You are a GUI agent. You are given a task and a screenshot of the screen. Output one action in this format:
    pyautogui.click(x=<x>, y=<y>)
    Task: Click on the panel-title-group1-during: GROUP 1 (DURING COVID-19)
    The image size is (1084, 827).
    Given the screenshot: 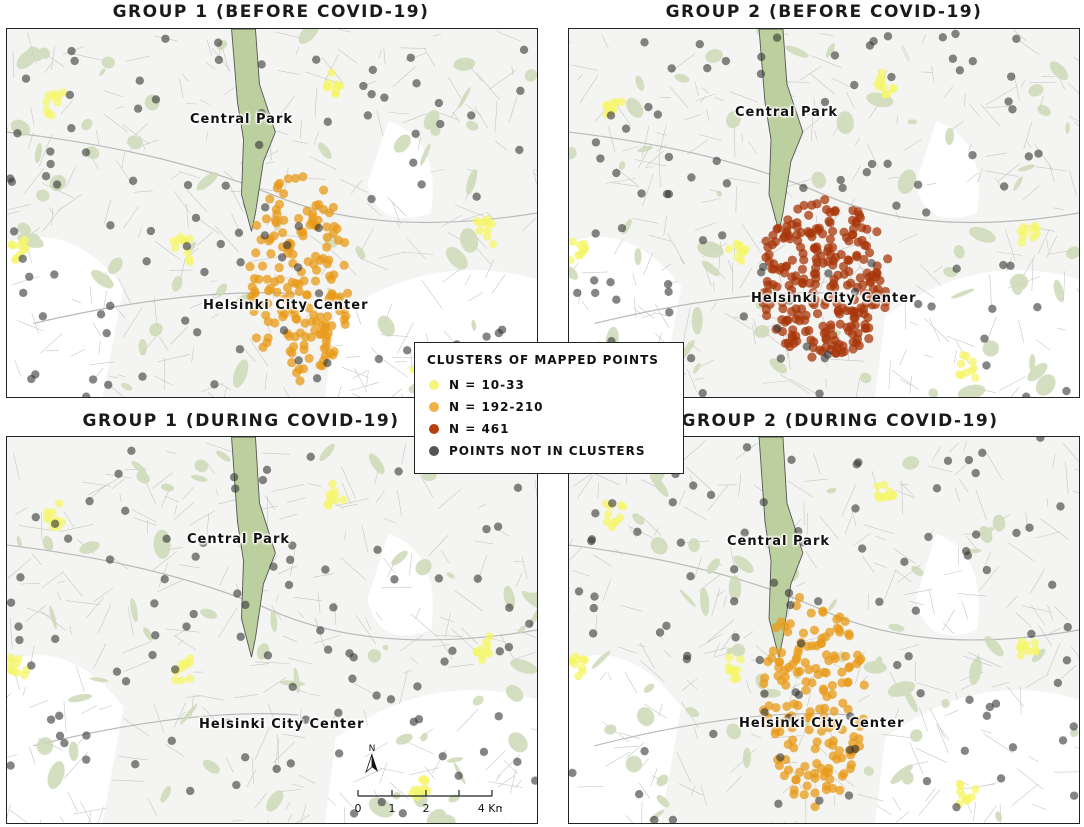 What is the action you would take?
    pyautogui.click(x=241, y=421)
    